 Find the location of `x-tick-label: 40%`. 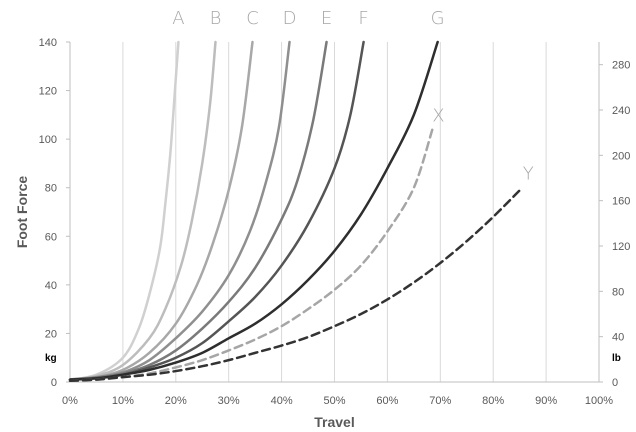

x-tick-label: 40% is located at coordinates (282, 401).